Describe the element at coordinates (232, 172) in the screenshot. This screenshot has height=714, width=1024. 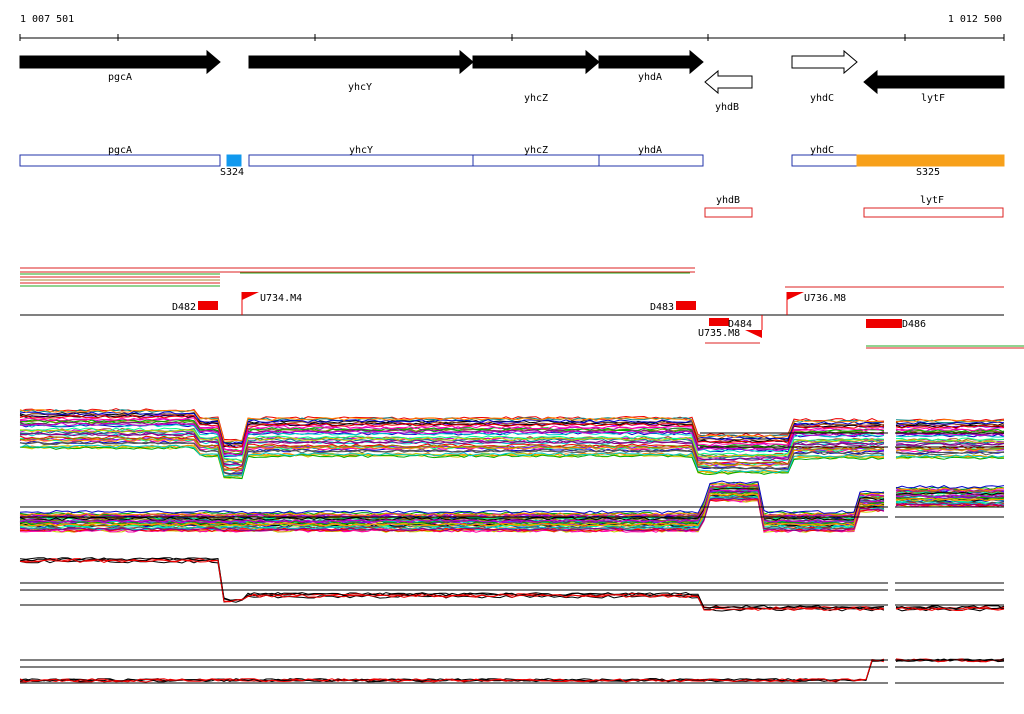
I see `annotation-label: S324` at that location.